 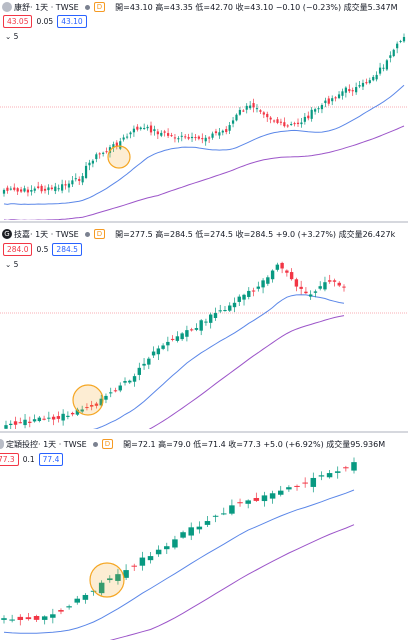 What do you see at coordinates (22, 7) in the screenshot?
I see `symbol-title-1: 康舒` at bounding box center [22, 7].